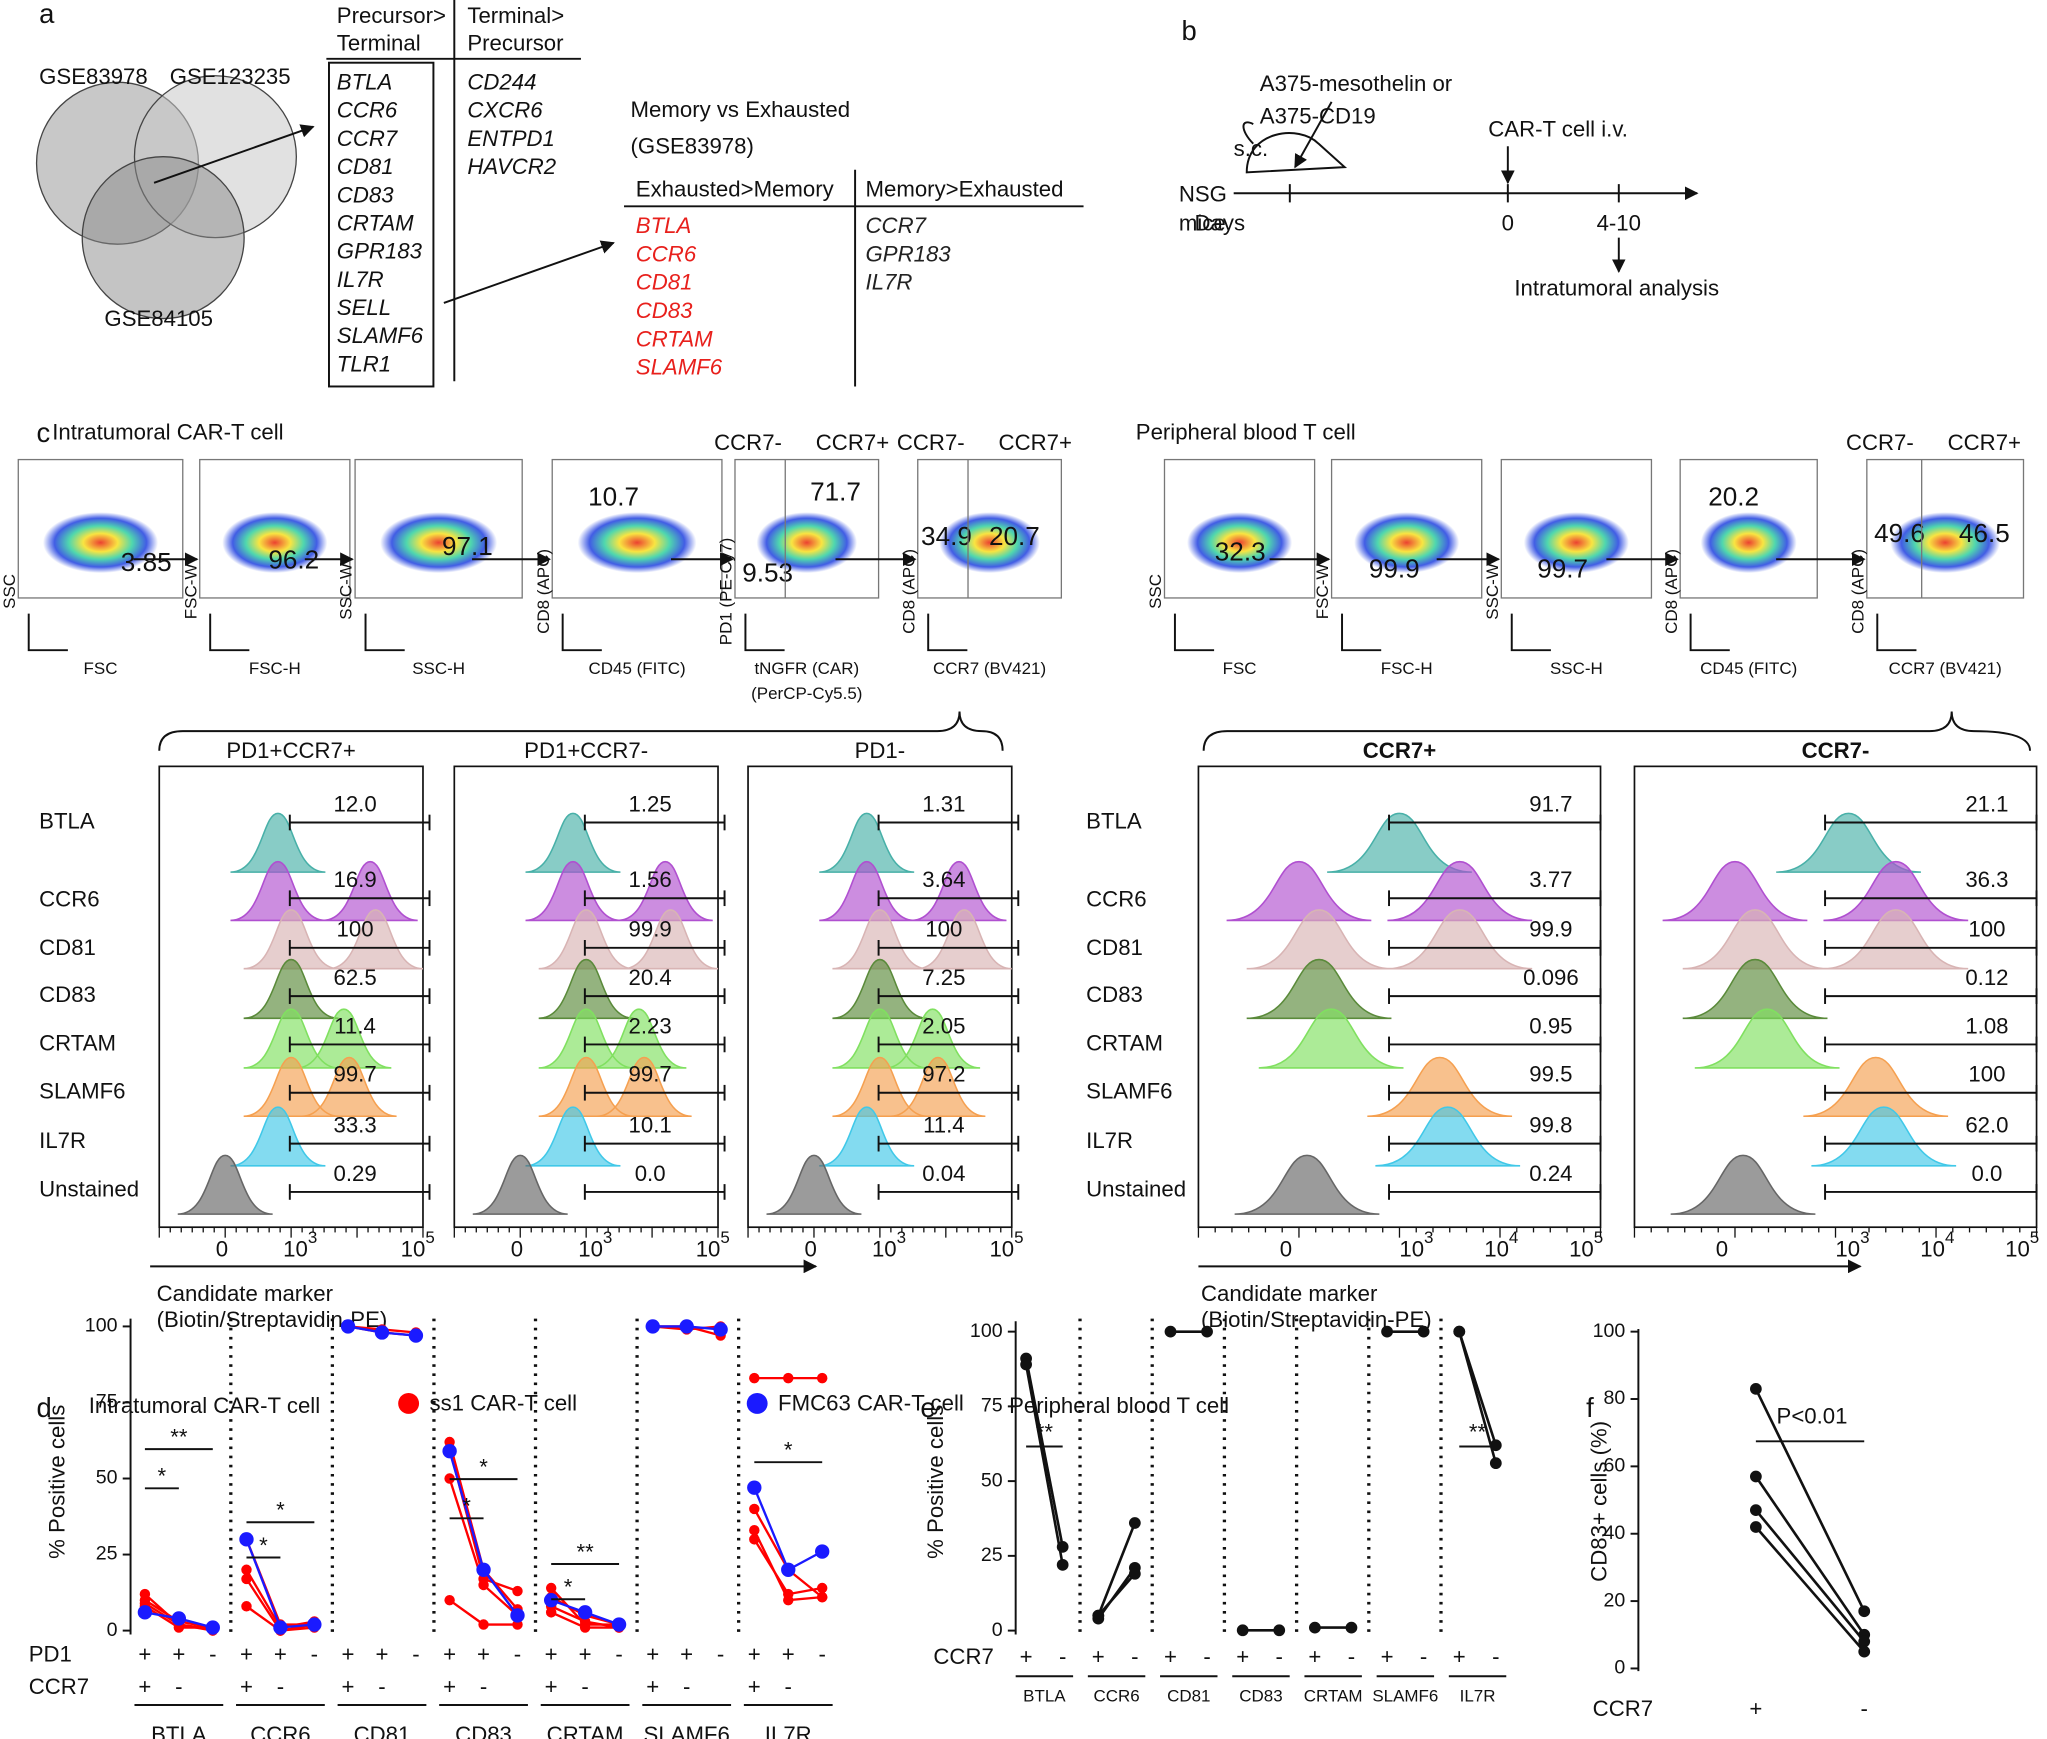 The height and width of the screenshot is (1739, 2047). I want to click on gene: SELL, so click(364, 307).